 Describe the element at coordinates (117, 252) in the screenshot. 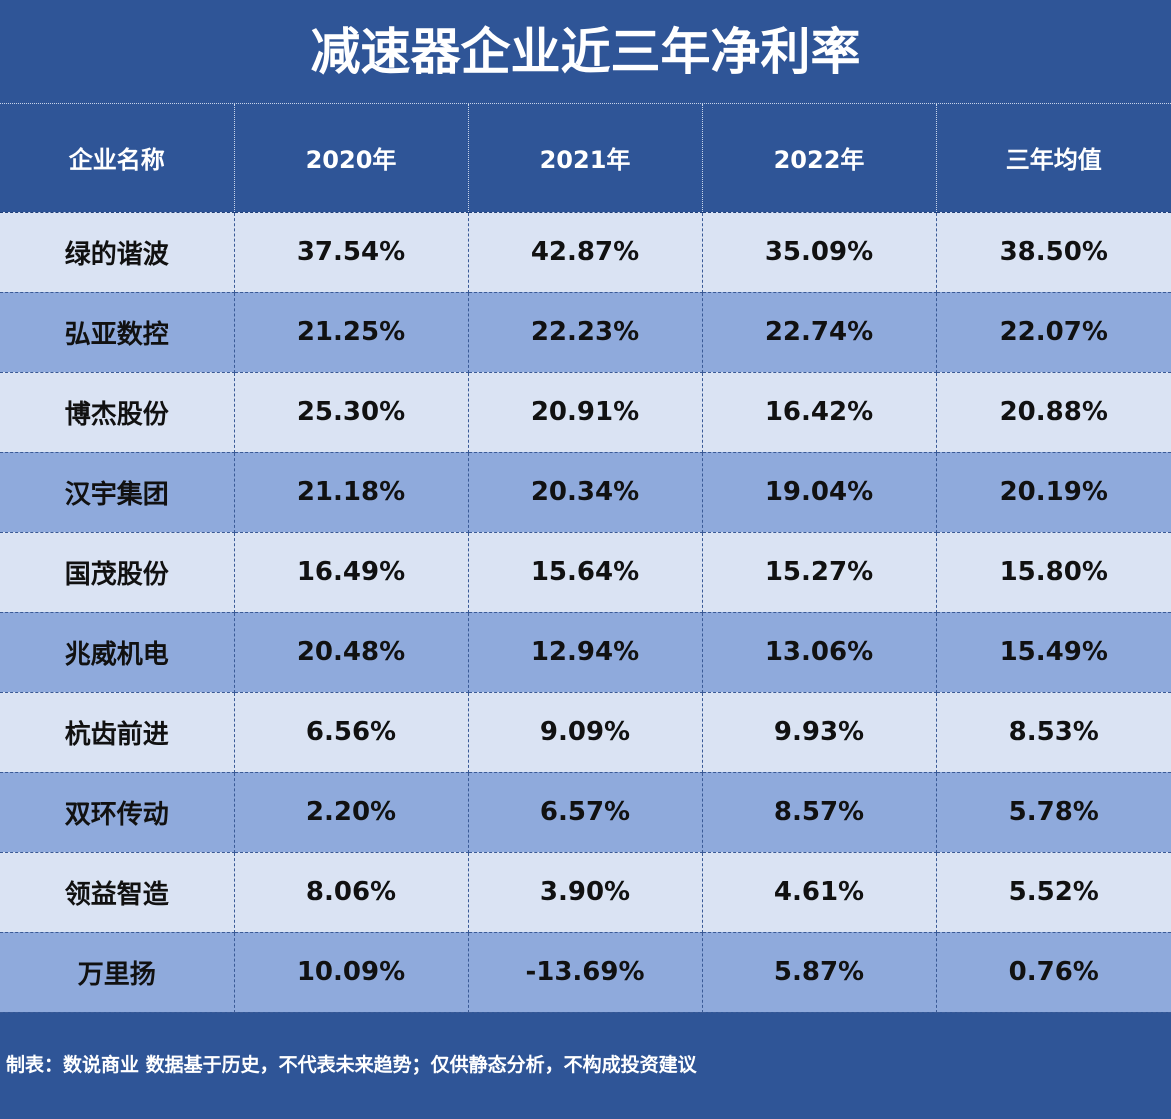

I see `company-name: 绿的谐波` at that location.